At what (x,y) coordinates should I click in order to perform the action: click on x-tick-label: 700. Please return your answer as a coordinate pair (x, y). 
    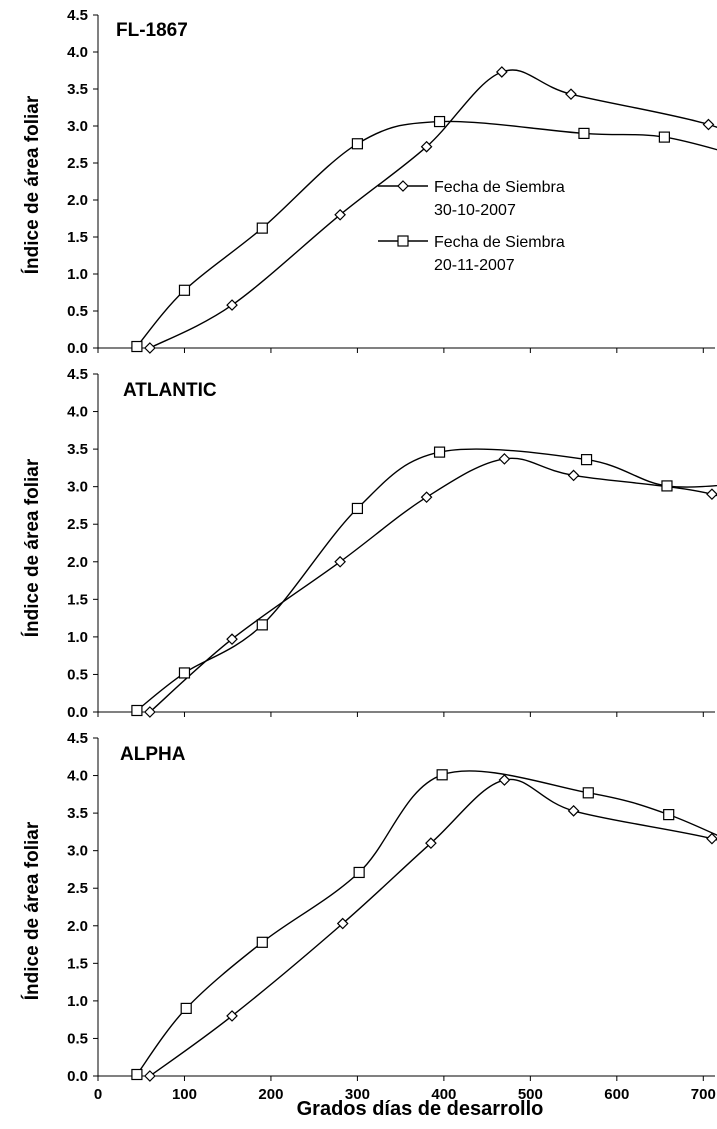
    Looking at the image, I should click on (703, 1094).